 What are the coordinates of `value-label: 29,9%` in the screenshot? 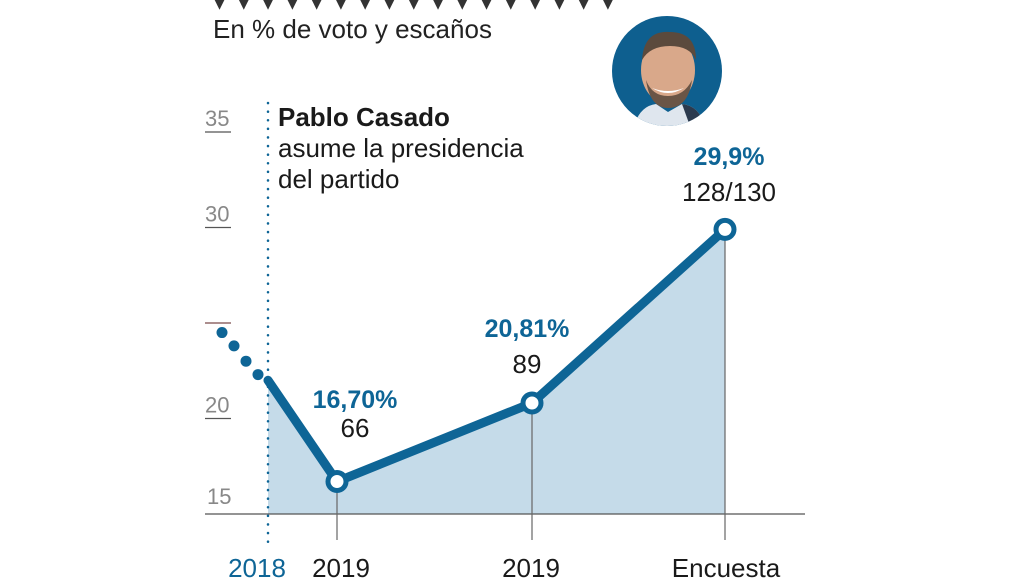 It's located at (729, 157).